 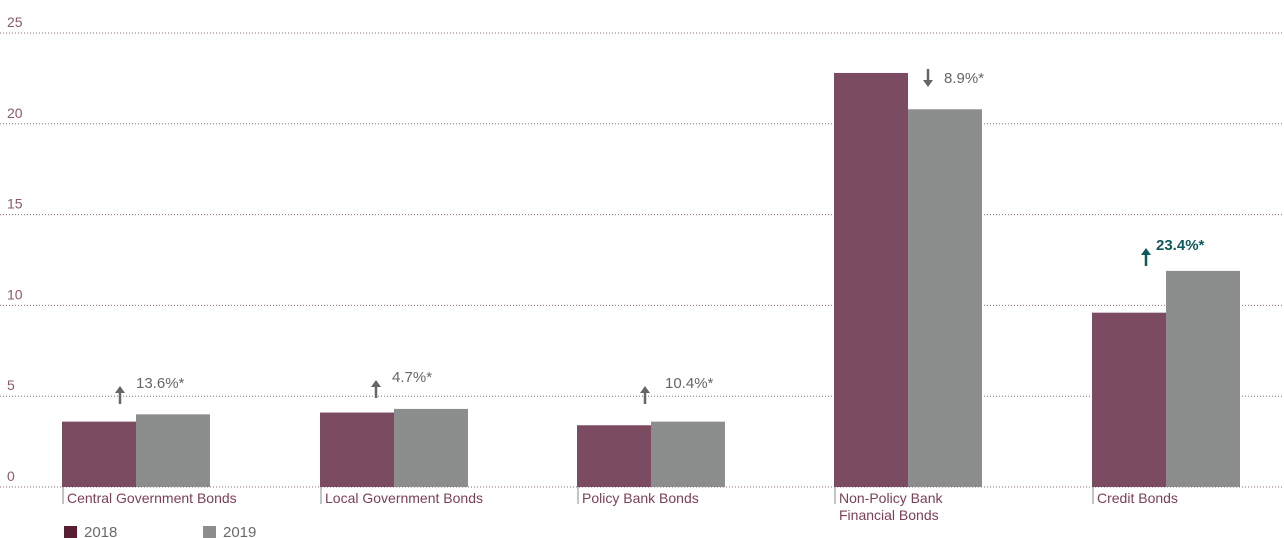 I want to click on y-tick-label-15: 15, so click(x=15, y=204).